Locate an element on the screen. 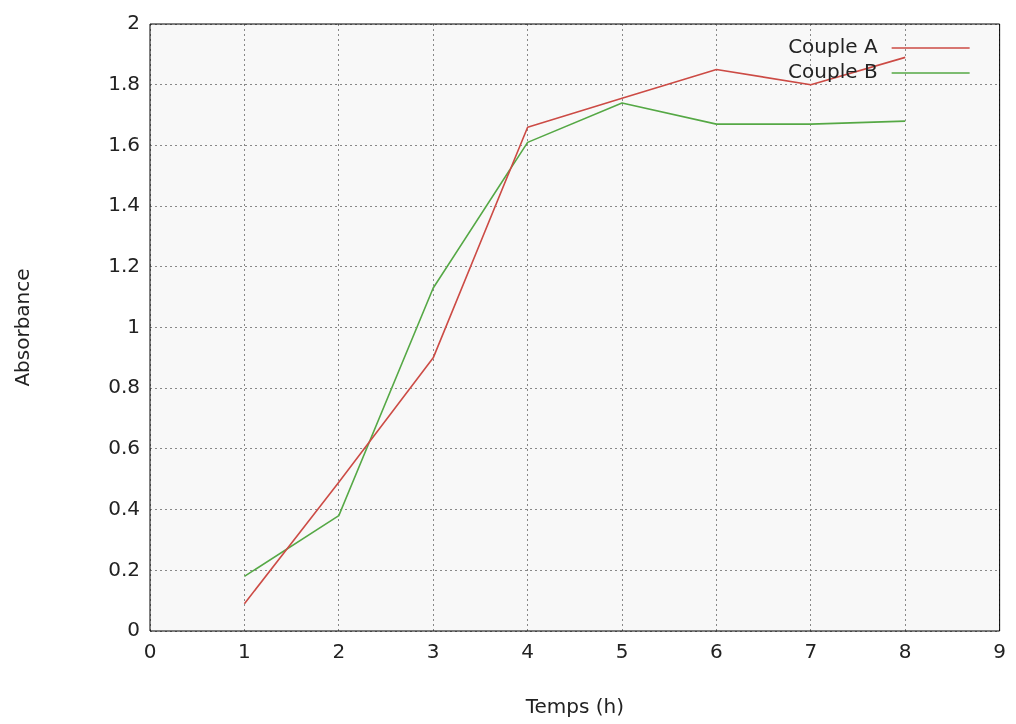 Image resolution: width=1016 pixels, height=724 pixels. y-tick-label: 1.2 is located at coordinates (124, 265).